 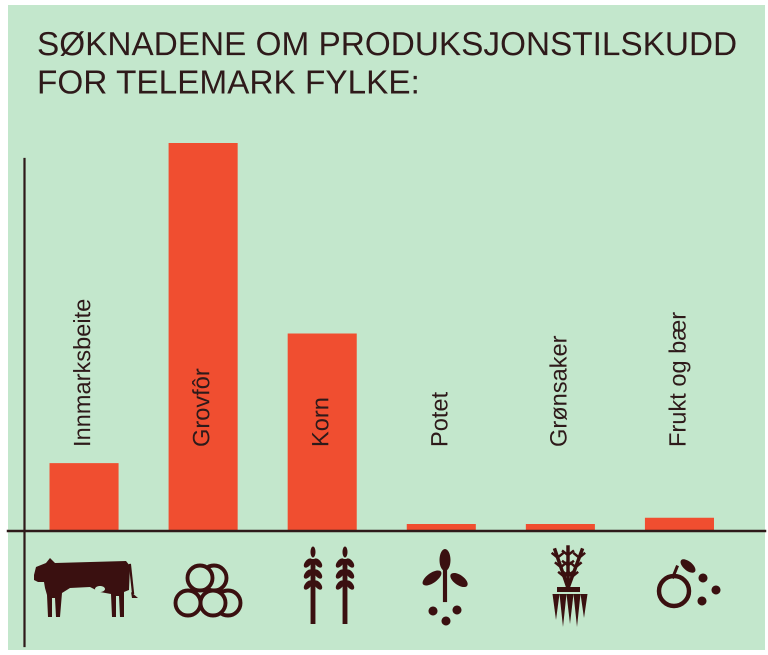 I want to click on x-tick-label: Potet, so click(x=439, y=419).